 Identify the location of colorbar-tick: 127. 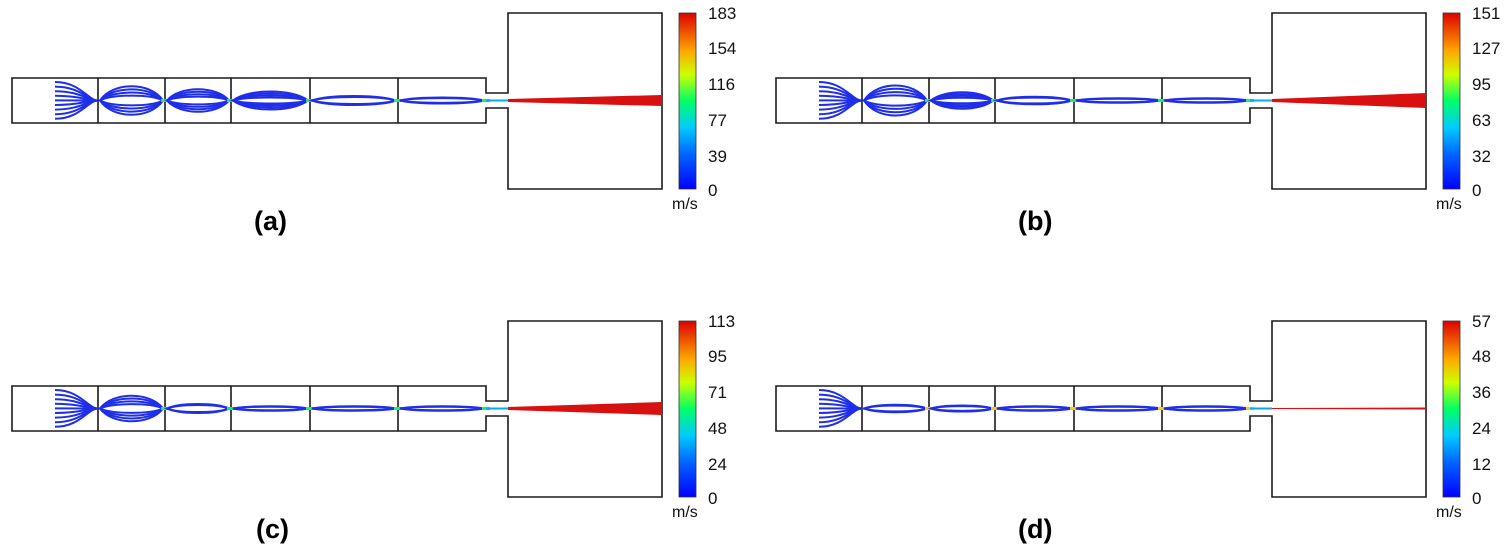
(1486, 48).